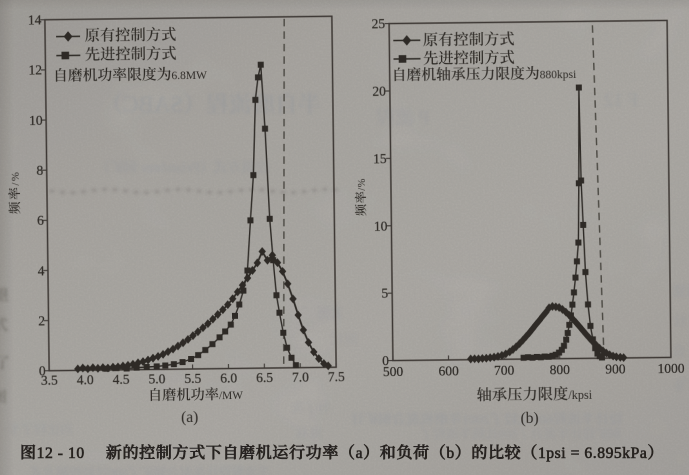 The image size is (689, 475). I want to click on latin-text: (a), so click(189, 417).